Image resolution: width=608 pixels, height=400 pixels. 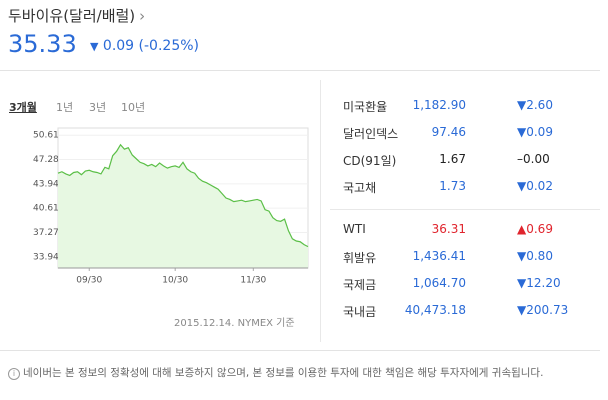 I want to click on change-value: 2.60, so click(x=539, y=105).